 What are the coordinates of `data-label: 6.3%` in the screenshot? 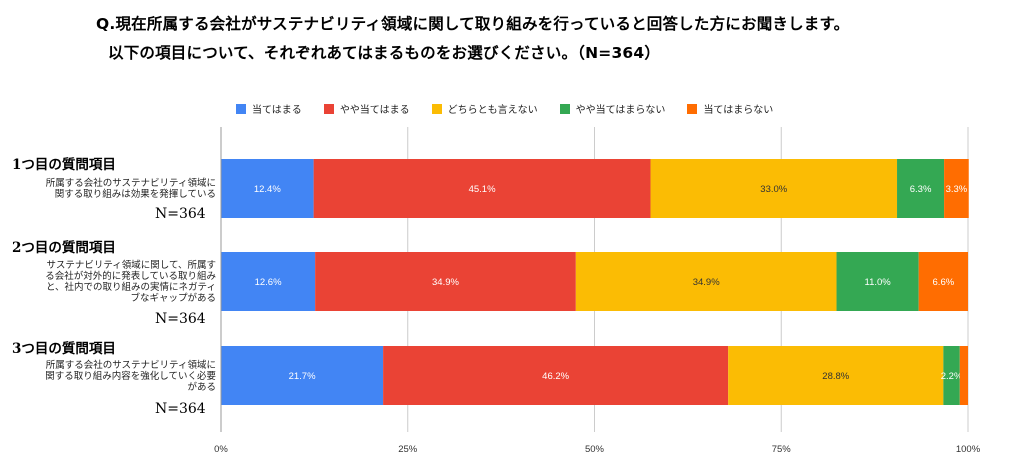 It's located at (921, 189).